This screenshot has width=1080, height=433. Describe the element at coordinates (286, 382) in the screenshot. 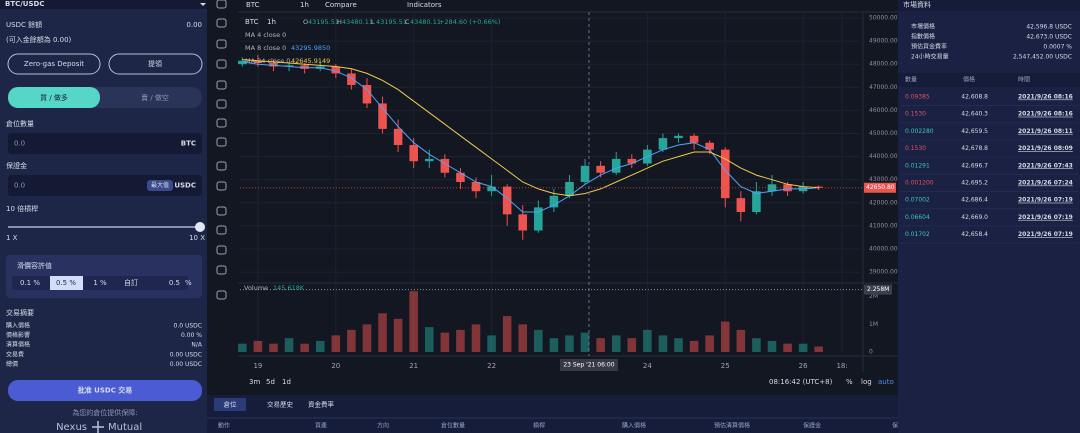

I see `range-button: 1d` at that location.